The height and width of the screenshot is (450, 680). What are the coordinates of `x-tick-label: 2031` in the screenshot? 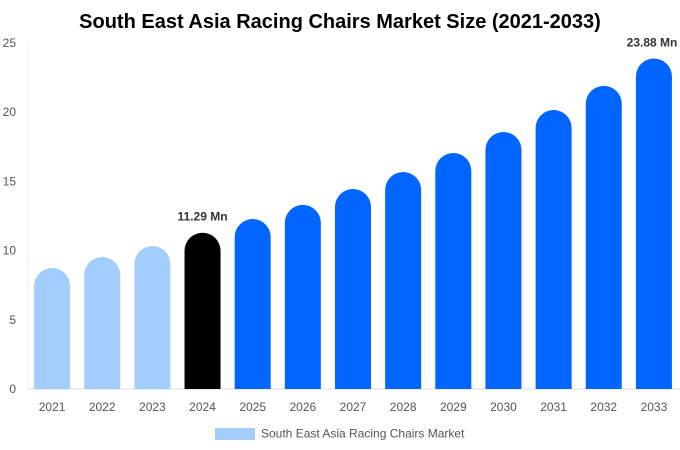 It's located at (553, 407).